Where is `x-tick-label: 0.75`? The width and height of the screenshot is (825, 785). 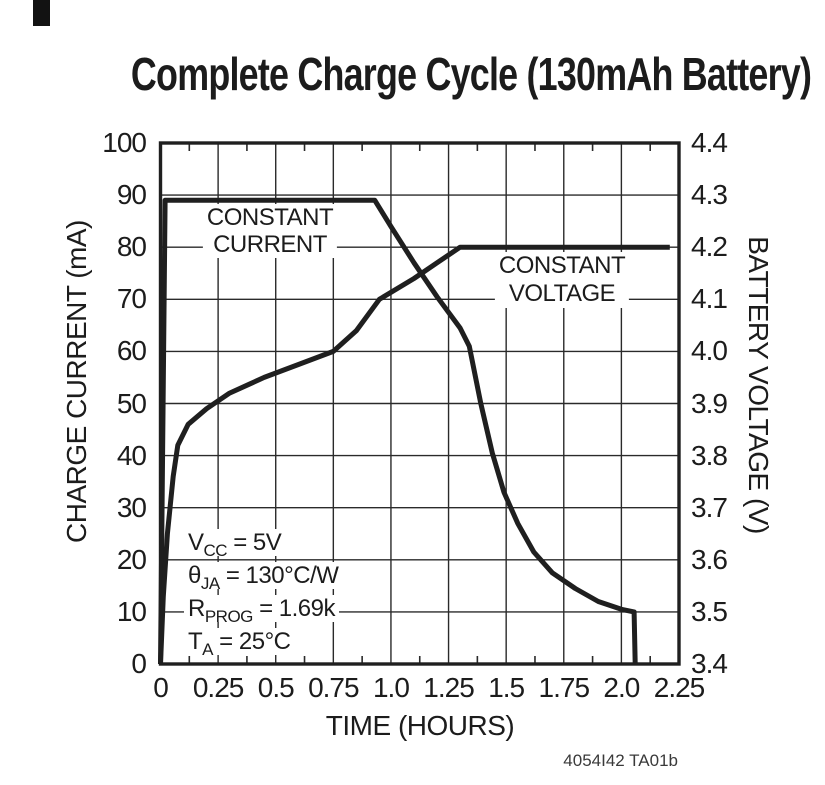 x-tick-label: 0.75 is located at coordinates (334, 687).